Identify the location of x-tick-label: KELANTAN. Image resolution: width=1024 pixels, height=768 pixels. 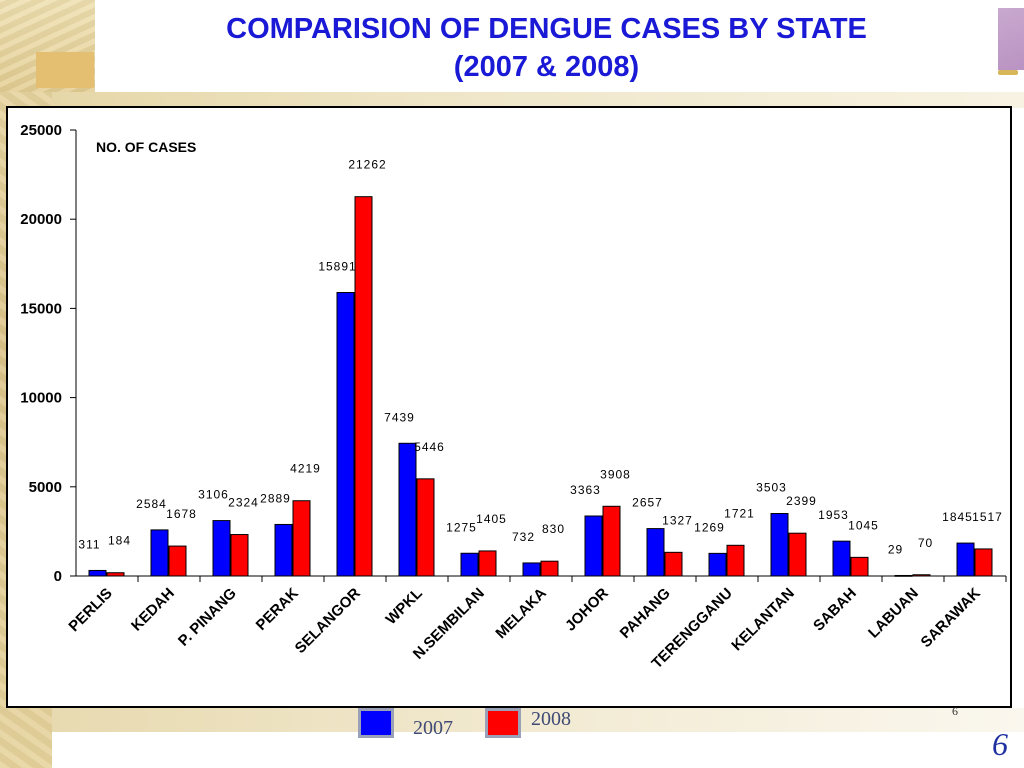
(763, 620).